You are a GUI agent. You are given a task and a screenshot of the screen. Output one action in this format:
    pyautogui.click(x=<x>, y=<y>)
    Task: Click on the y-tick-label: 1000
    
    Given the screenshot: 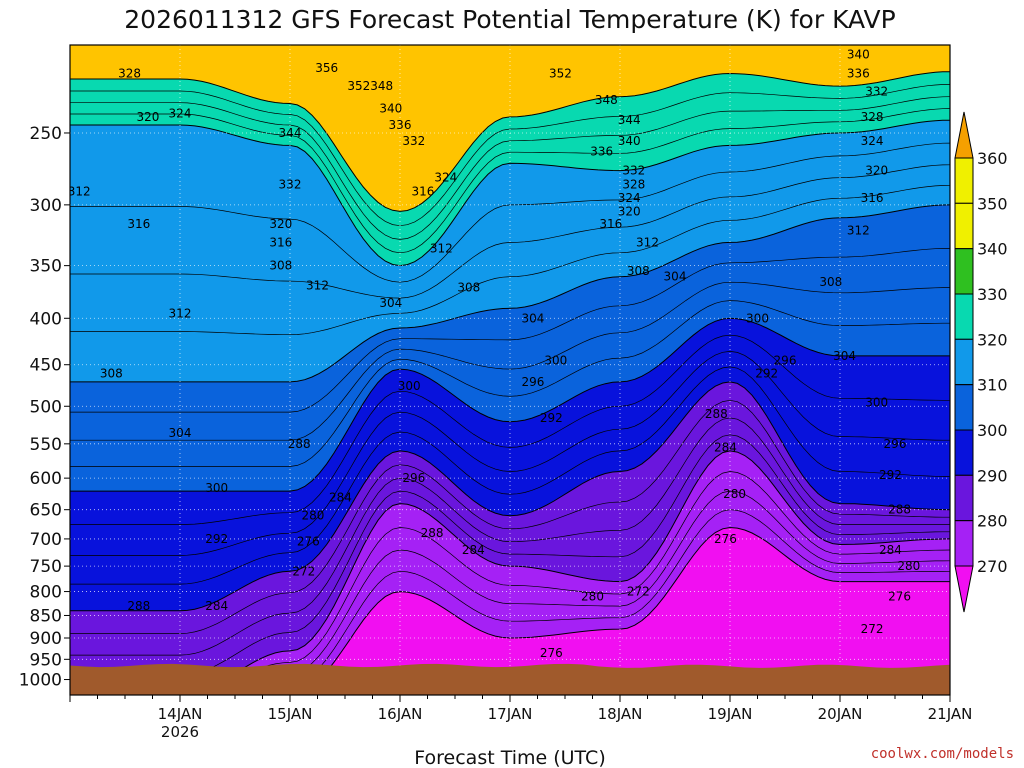 What is the action you would take?
    pyautogui.click(x=40, y=681)
    